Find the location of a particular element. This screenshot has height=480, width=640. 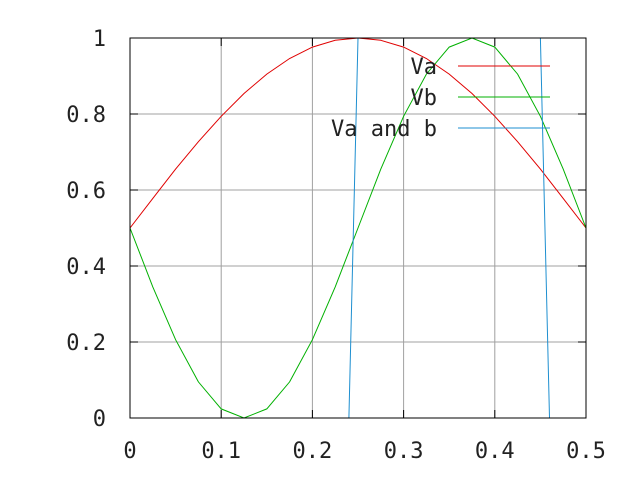

x-tick-label: 0.4 is located at coordinates (495, 451).